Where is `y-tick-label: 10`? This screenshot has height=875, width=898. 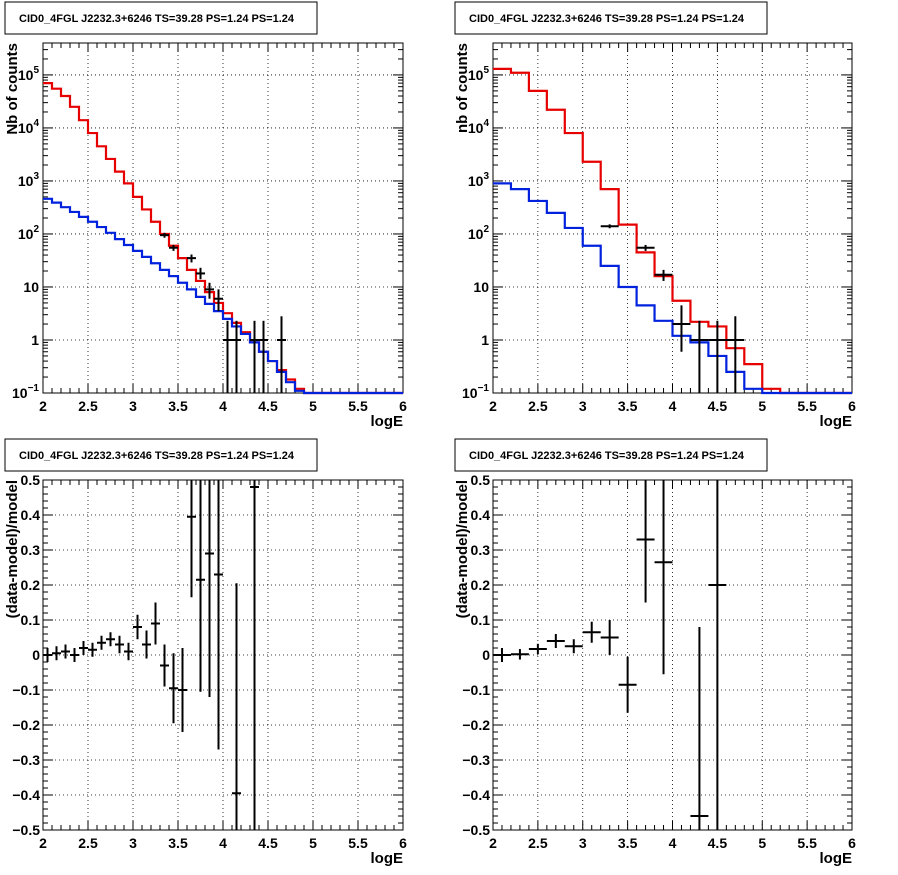
y-tick-label: 10 is located at coordinates (31, 287).